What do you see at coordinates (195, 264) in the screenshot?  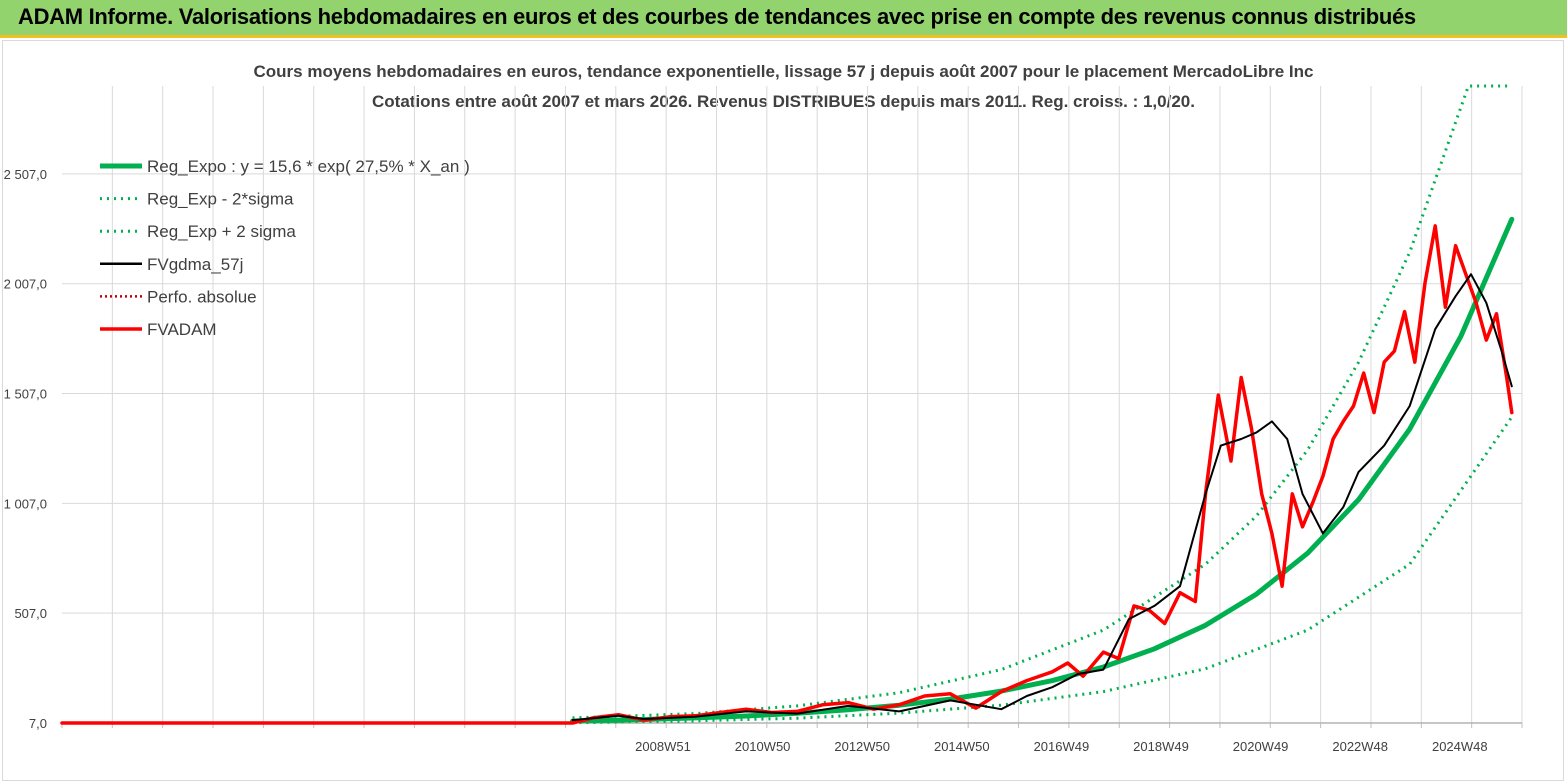 I see `legend-label: FVgdma_57j` at bounding box center [195, 264].